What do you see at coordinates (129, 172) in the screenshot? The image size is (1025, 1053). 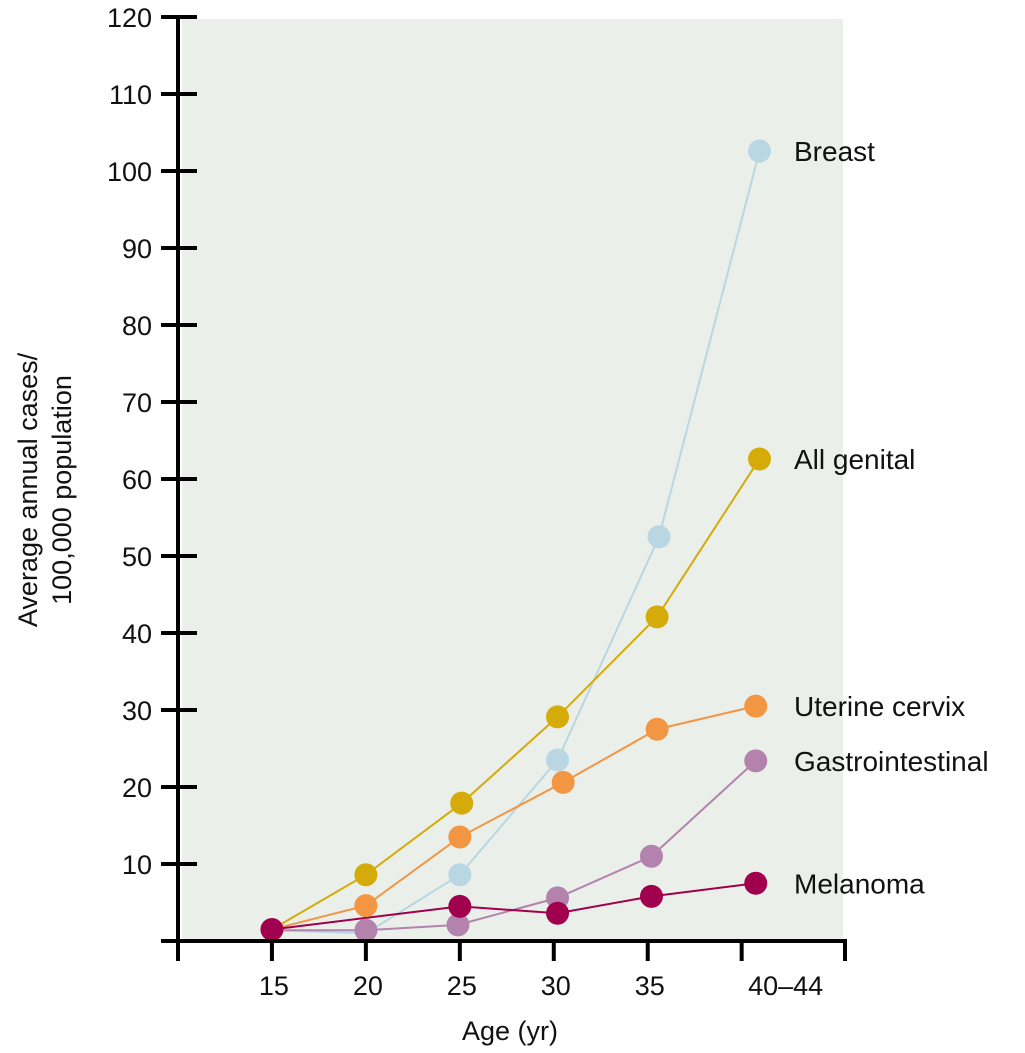 I see `y-tick-label: 100` at bounding box center [129, 172].